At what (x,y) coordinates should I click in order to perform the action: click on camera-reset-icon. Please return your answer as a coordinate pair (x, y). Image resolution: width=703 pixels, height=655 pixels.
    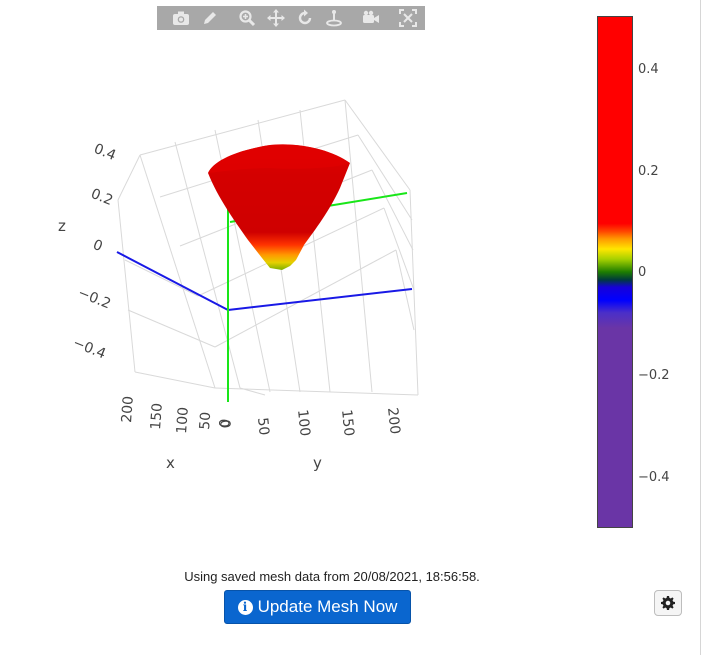
    Looking at the image, I should click on (370, 18).